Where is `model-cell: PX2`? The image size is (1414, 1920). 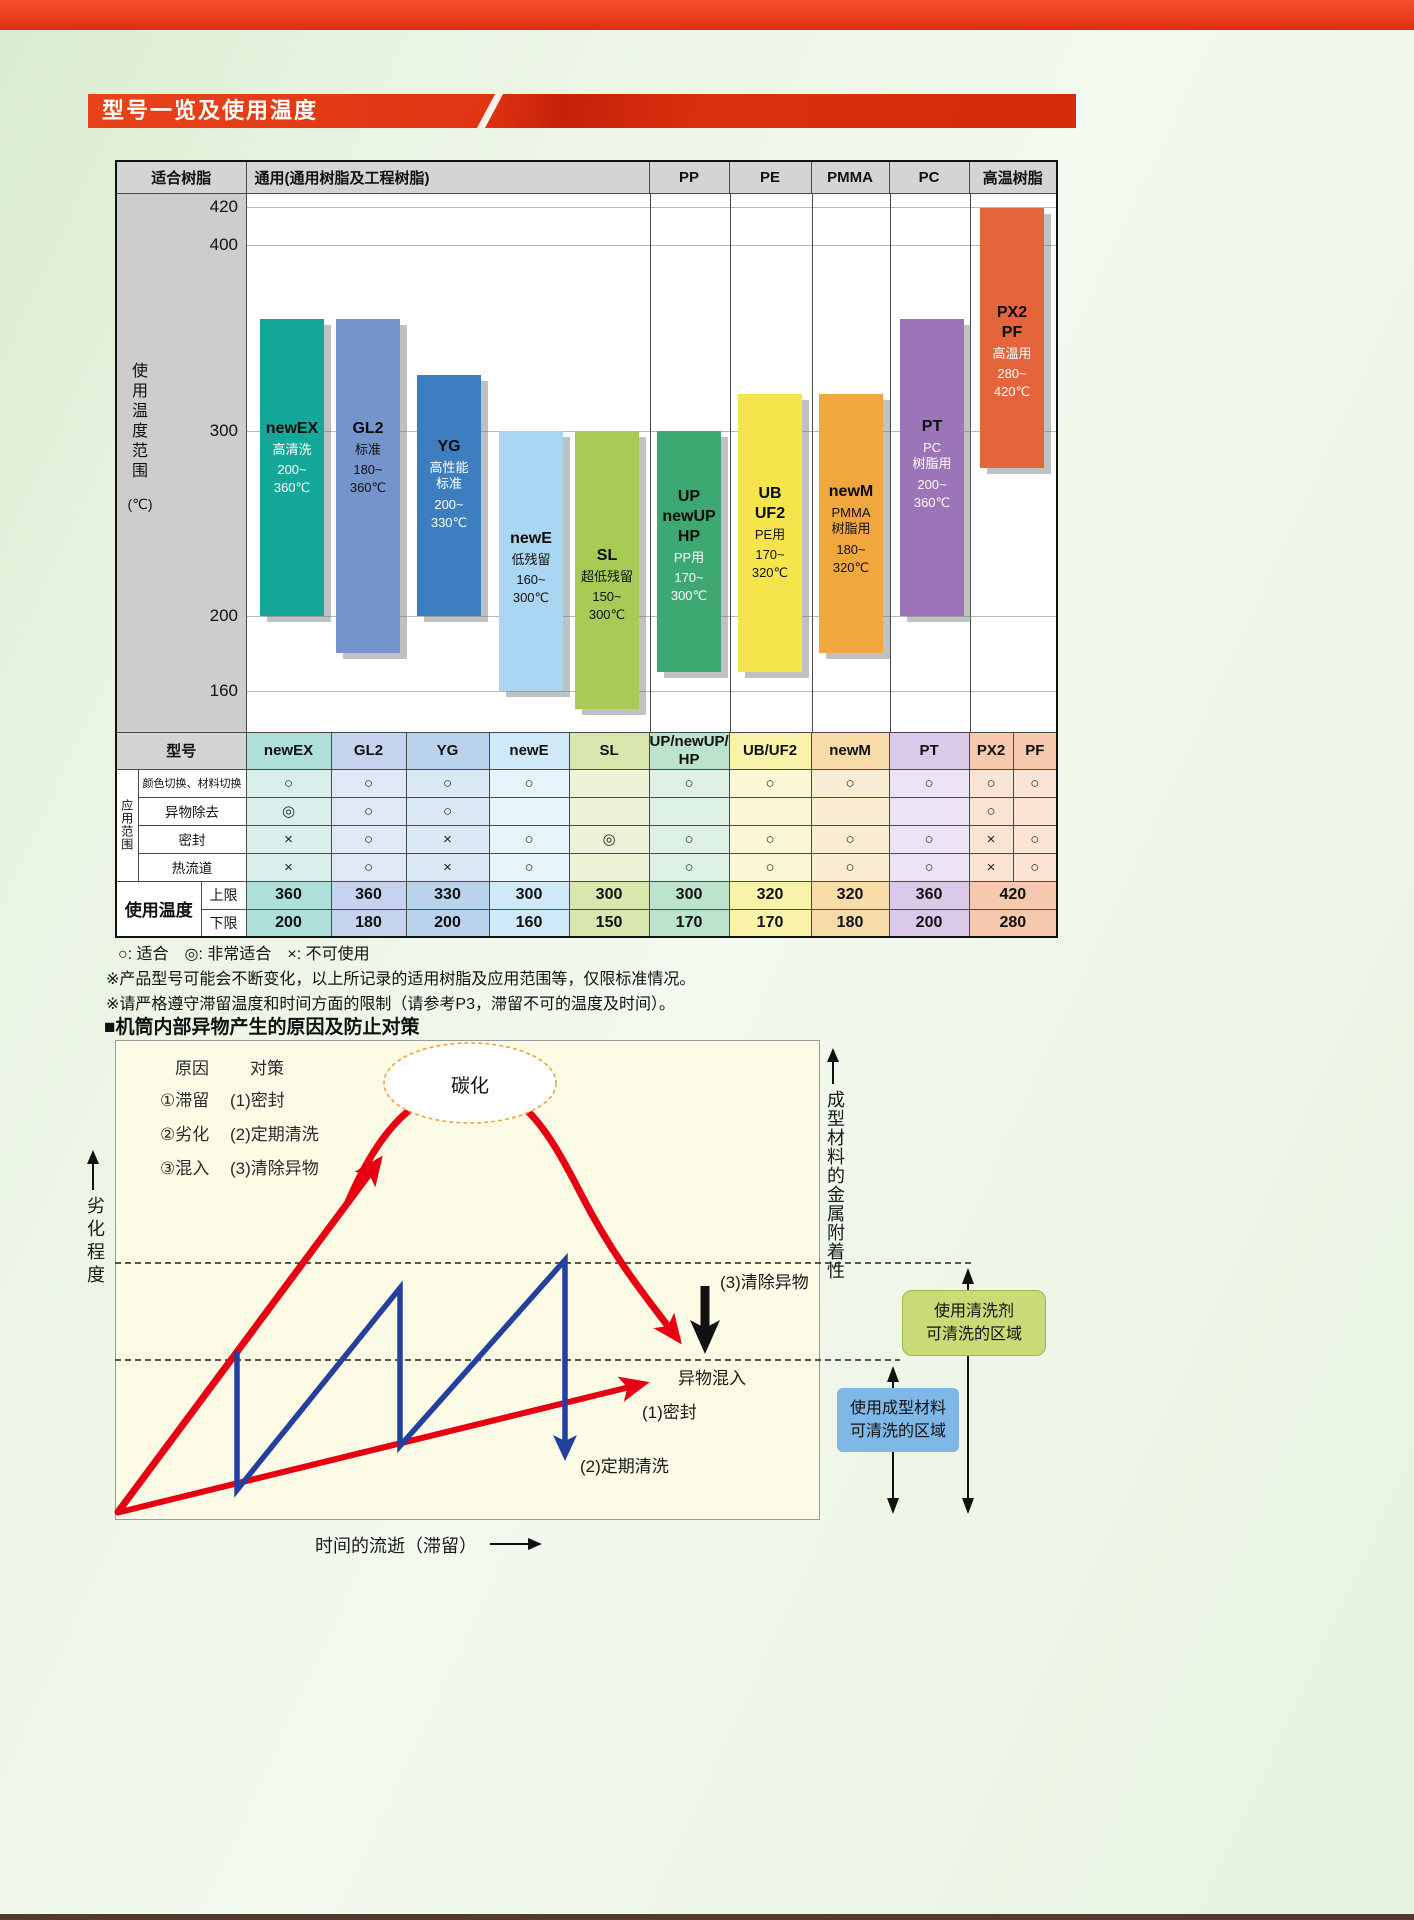 model-cell: PX2 is located at coordinates (991, 750).